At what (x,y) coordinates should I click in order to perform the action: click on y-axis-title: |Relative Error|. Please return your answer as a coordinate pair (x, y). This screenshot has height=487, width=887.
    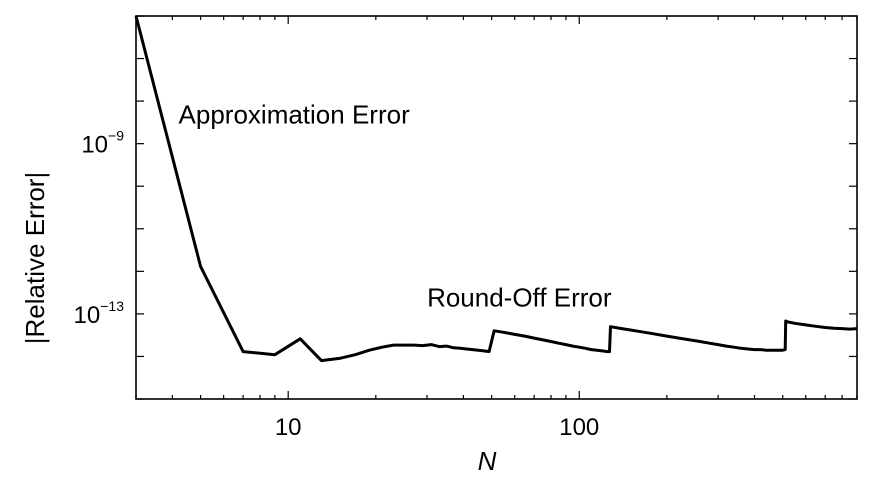
    Looking at the image, I should click on (35, 258).